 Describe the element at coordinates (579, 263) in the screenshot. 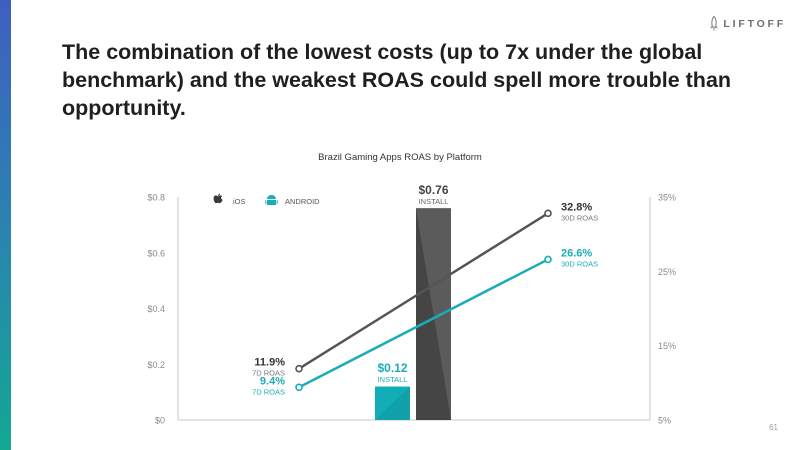

I see `label-android-30d-sub: 30D ROAS` at that location.